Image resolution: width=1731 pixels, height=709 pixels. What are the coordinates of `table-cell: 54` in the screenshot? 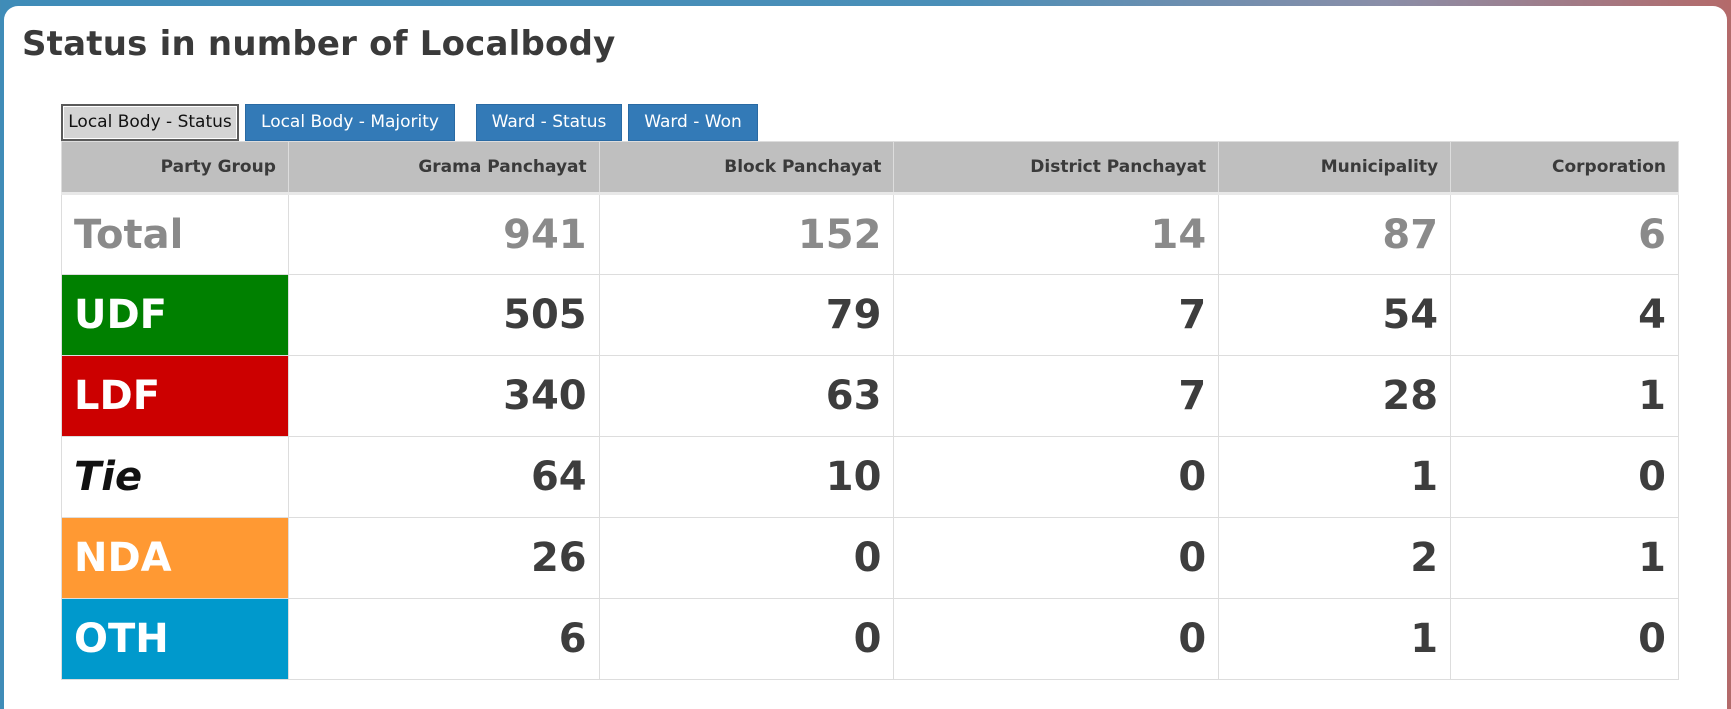 It's located at (1335, 315).